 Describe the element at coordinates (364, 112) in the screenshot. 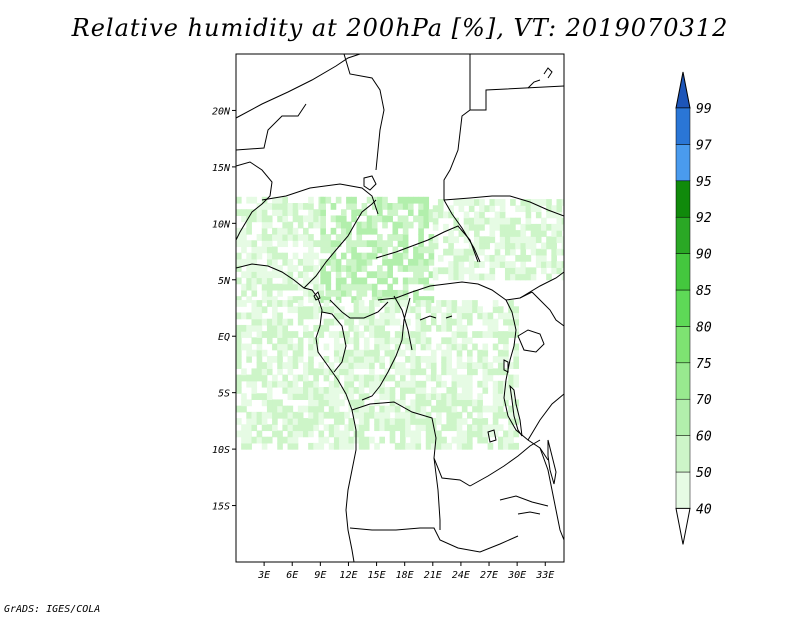

I see `border-libya` at that location.